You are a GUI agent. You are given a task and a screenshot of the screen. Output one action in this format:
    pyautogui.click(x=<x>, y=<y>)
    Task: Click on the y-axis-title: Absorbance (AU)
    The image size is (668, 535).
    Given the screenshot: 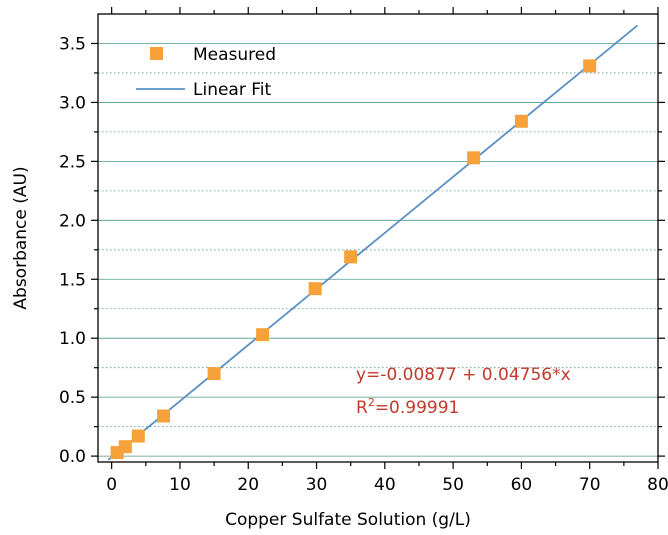 What is the action you would take?
    pyautogui.click(x=21, y=237)
    